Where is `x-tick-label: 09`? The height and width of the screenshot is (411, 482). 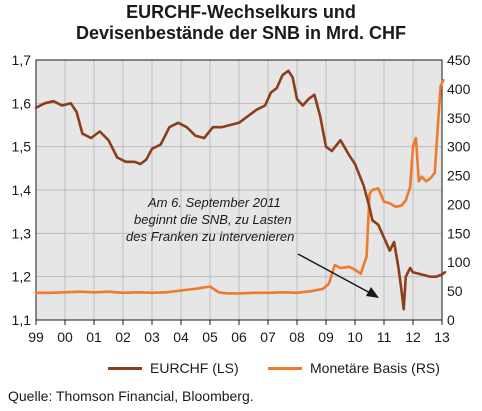 x-tick-label: 09 is located at coordinates (326, 337).